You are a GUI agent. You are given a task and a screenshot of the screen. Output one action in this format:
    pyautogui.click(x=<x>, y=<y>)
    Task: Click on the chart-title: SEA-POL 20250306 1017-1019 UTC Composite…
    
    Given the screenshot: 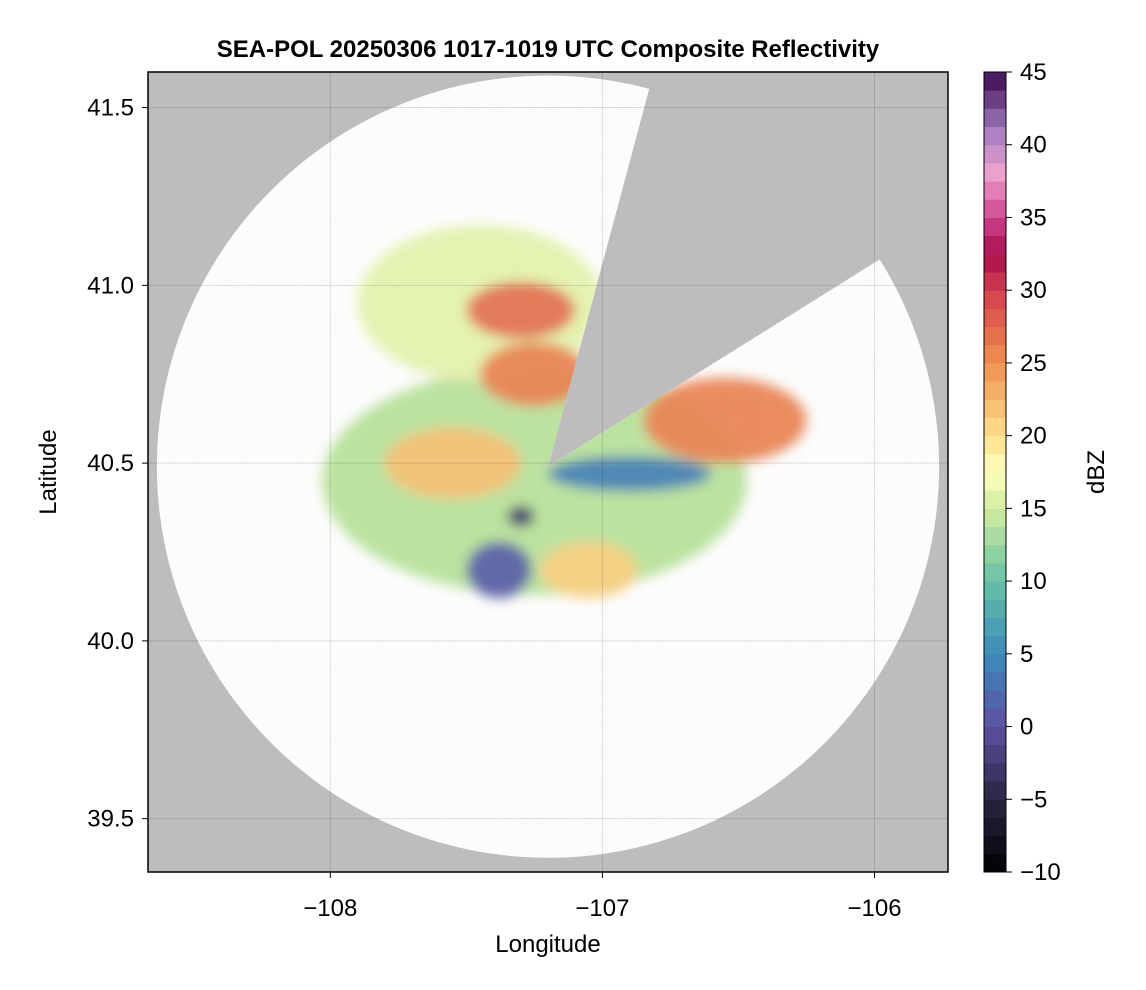 What is the action you would take?
    pyautogui.click(x=548, y=49)
    